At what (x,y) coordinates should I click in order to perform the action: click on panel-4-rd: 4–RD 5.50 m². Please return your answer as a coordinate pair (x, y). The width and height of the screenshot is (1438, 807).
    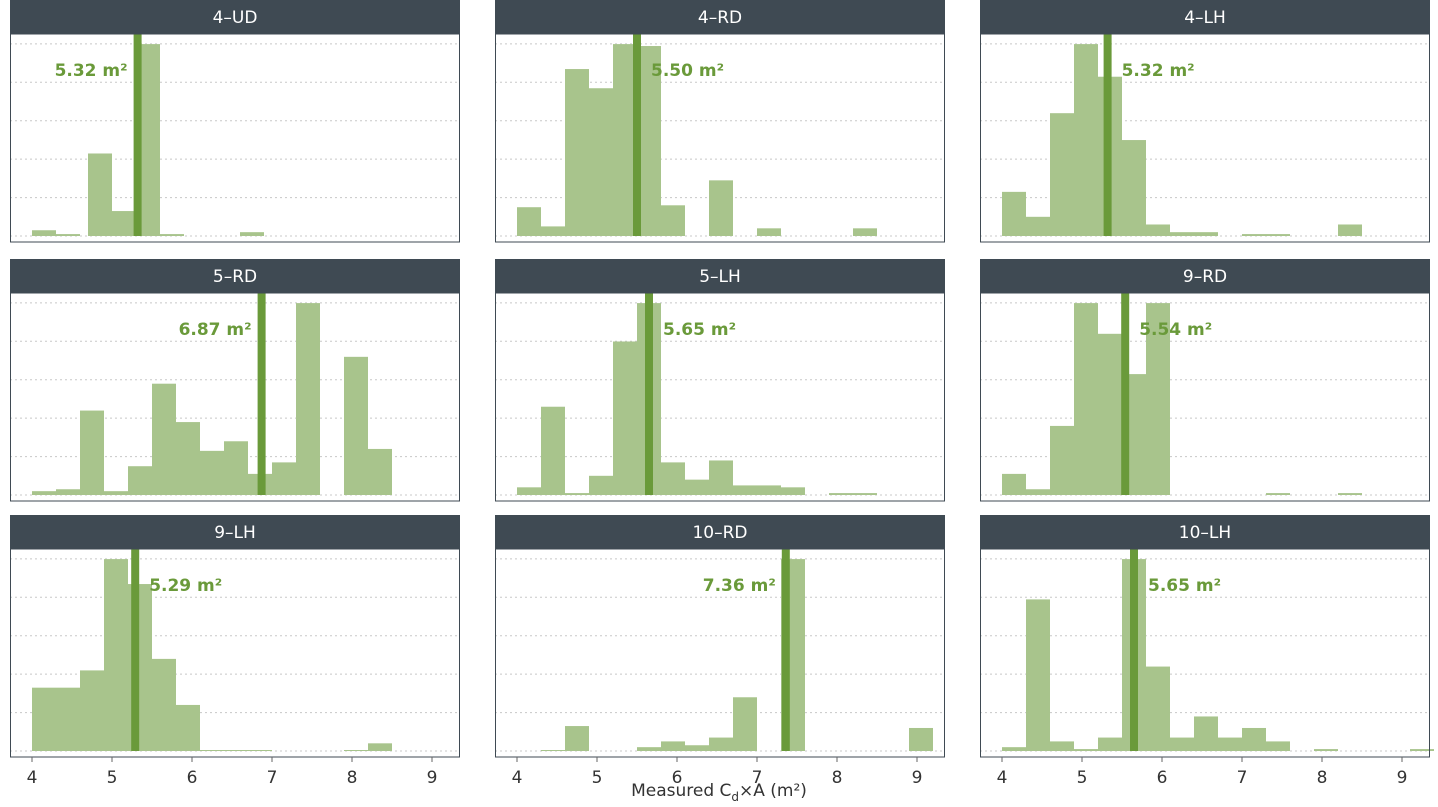
    Looking at the image, I should click on (720, 121).